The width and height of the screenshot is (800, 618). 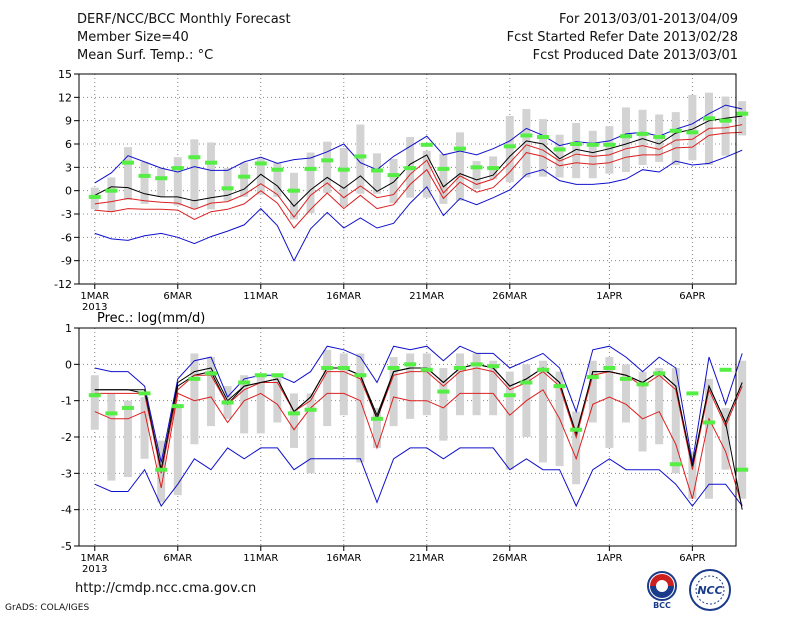 What do you see at coordinates (509, 296) in the screenshot?
I see `temp-xtick-label: 26MAR` at bounding box center [509, 296].